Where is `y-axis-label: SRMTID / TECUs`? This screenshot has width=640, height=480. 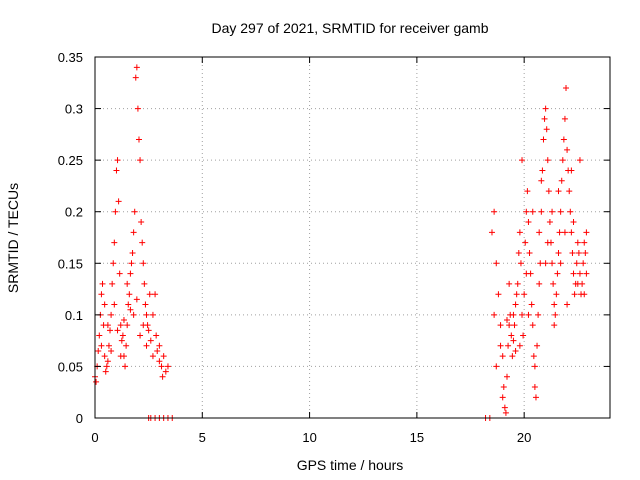
y-axis-label: SRMTID / TECUs is located at coordinates (13, 238).